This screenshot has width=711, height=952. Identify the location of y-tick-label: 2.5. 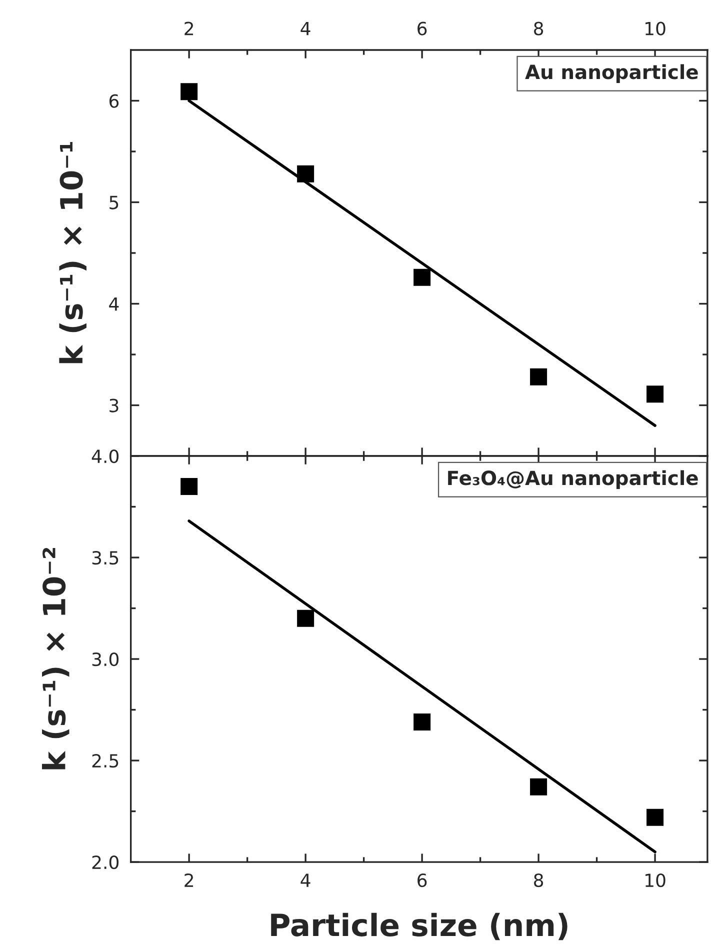
(105, 761).